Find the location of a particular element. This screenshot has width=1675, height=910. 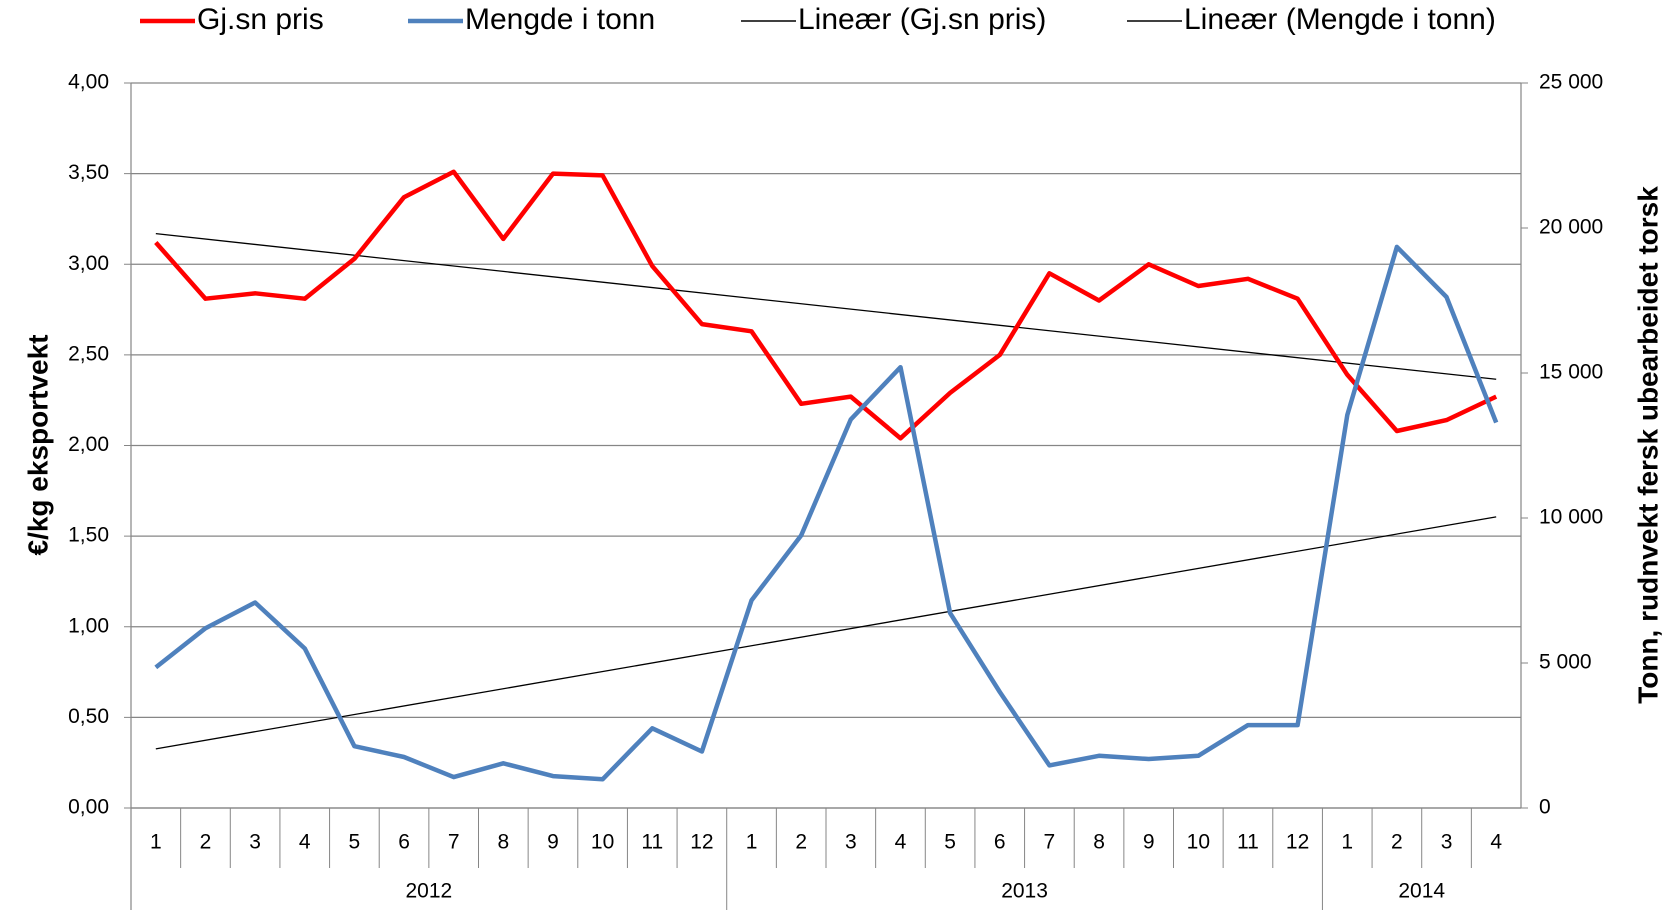

legend-label: Lineær (Mengde i tonn) is located at coordinates (1340, 19).